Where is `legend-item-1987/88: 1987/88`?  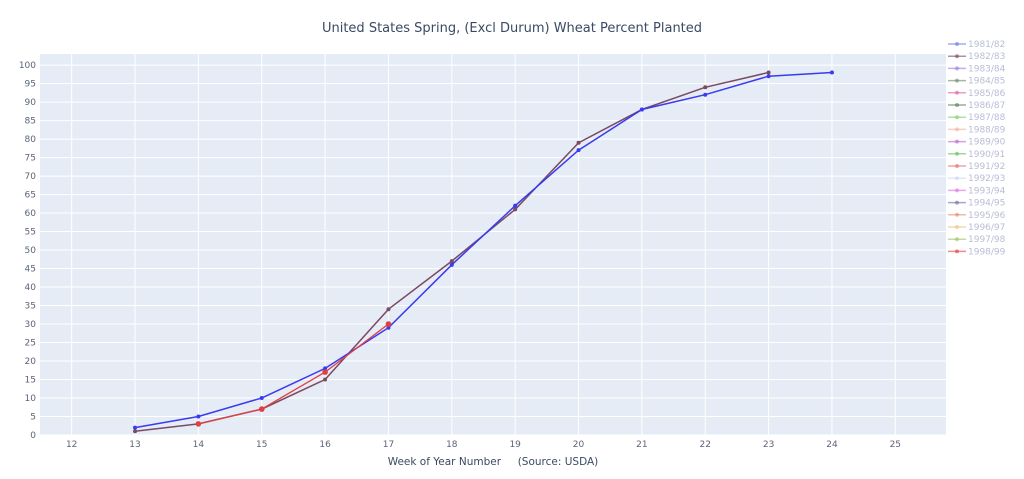 legend-item-1987/88: 1987/88 is located at coordinates (977, 118).